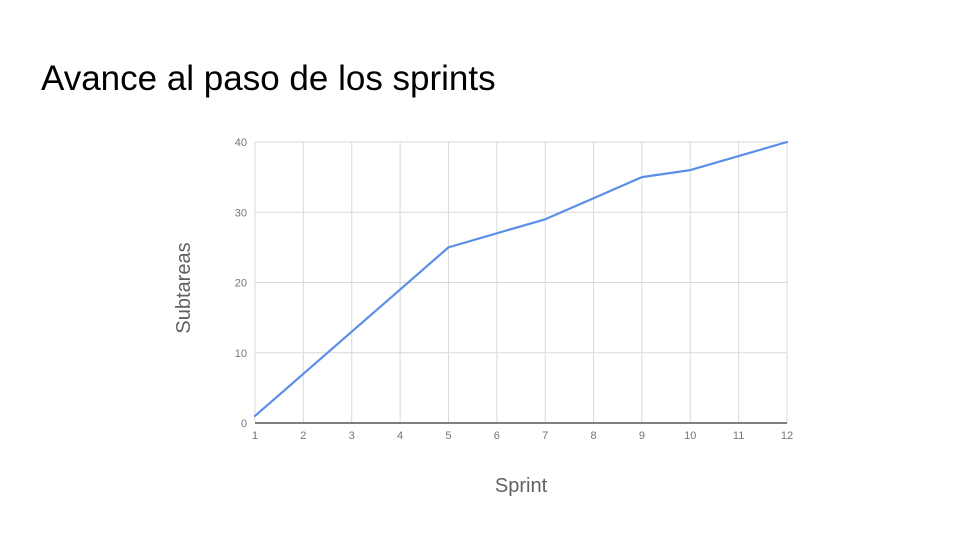 The width and height of the screenshot is (960, 540). Describe the element at coordinates (184, 287) in the screenshot. I see `y-axis-title: Subtareas` at that location.